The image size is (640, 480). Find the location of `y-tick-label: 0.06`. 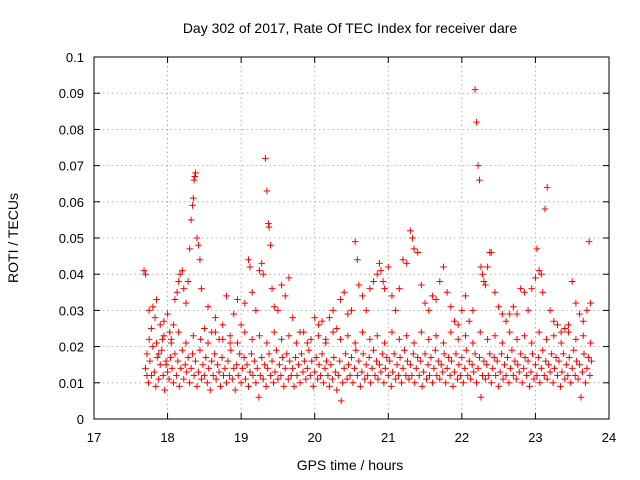

y-tick-label: 0.06 is located at coordinates (71, 202).